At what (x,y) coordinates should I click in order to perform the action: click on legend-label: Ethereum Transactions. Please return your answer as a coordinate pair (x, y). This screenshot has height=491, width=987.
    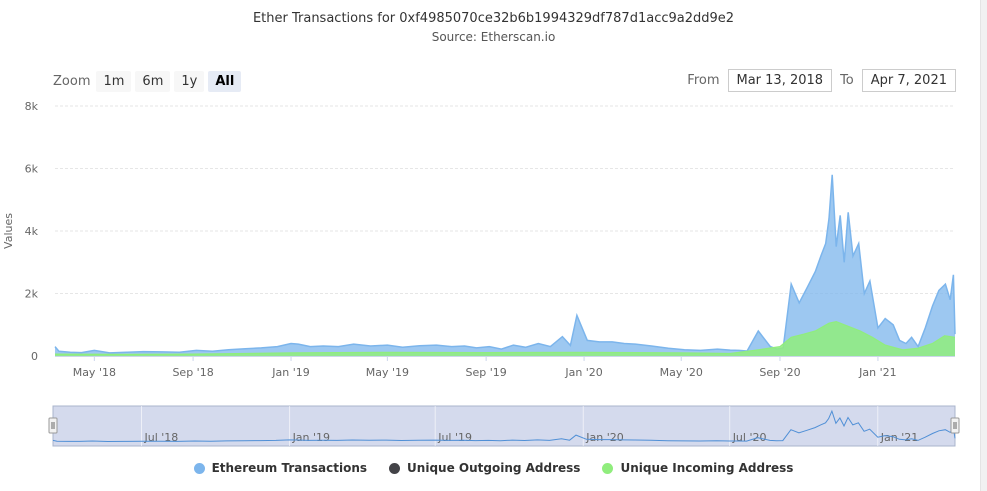
    Looking at the image, I should click on (289, 468).